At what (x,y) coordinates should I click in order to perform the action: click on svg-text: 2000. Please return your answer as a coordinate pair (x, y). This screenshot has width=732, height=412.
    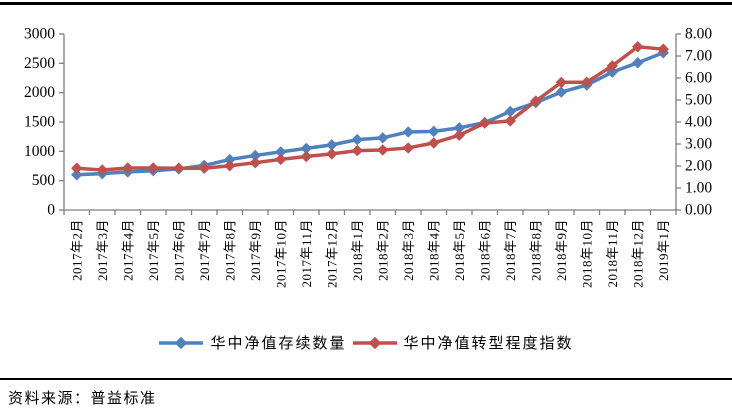
    Looking at the image, I should click on (39, 92).